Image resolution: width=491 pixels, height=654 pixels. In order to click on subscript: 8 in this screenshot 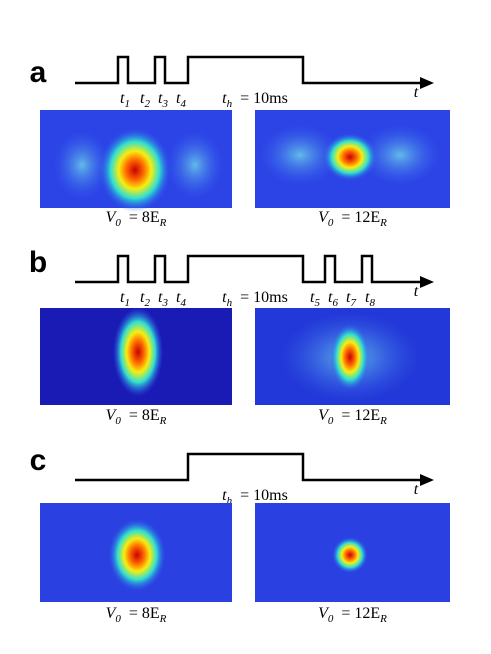, I will do `click(372, 303)`.